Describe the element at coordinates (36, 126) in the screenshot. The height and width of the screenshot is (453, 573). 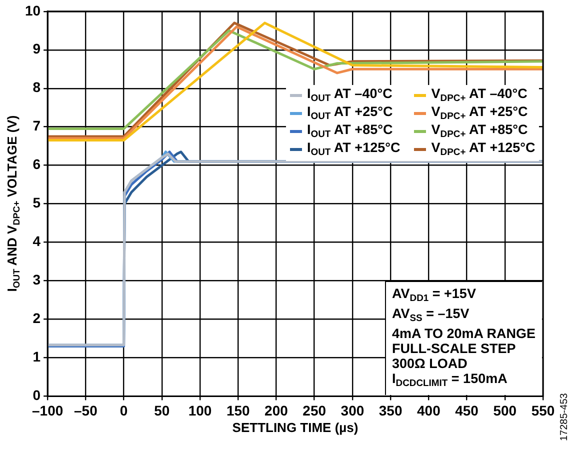
I see `y-tick-label: 7` at that location.